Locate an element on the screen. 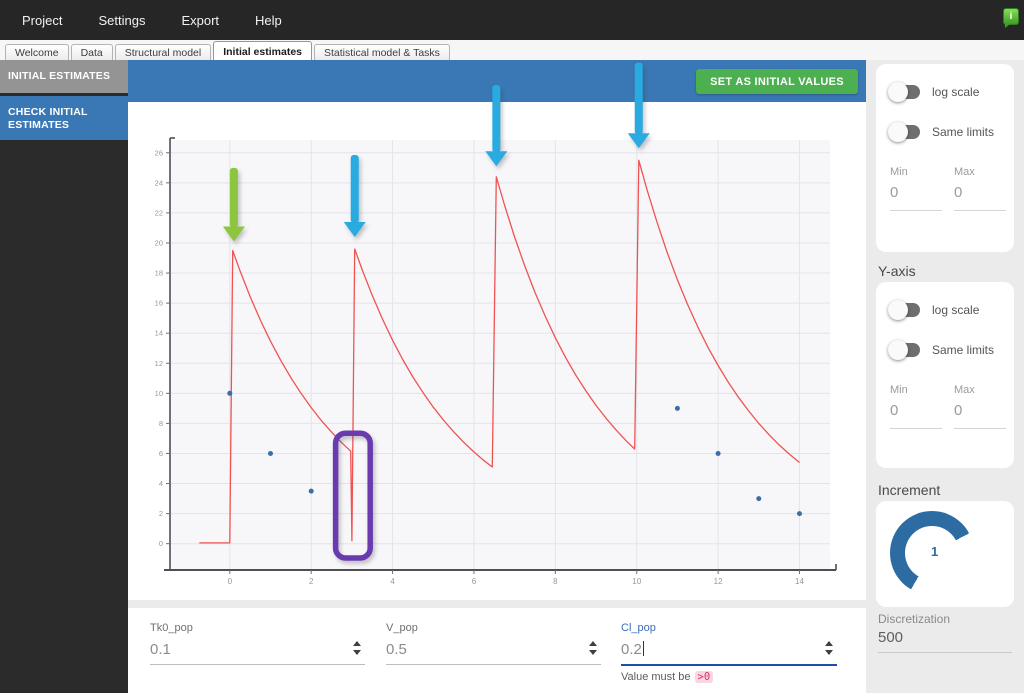 The height and width of the screenshot is (693, 1024). y-axis-heading: Y-axis is located at coordinates (897, 271).